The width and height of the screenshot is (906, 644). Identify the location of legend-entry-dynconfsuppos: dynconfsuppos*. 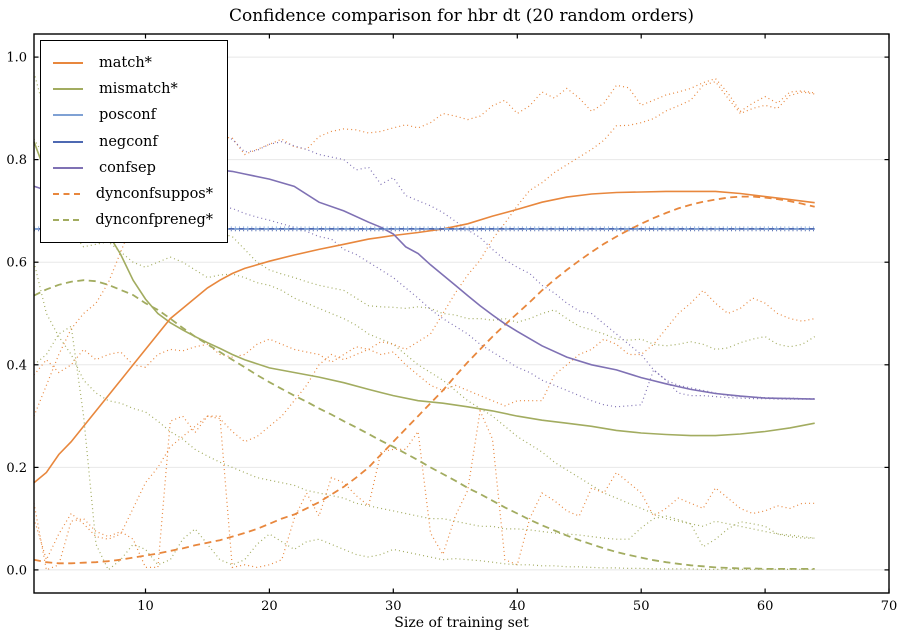
(133, 194).